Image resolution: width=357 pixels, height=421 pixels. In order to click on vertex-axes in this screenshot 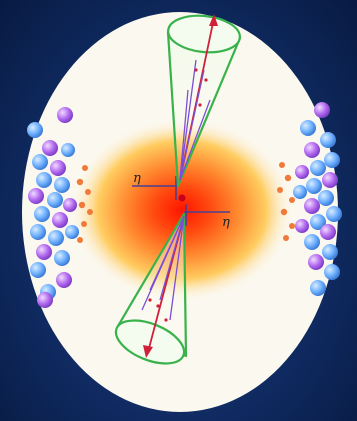, I will do `click(181, 201)`.